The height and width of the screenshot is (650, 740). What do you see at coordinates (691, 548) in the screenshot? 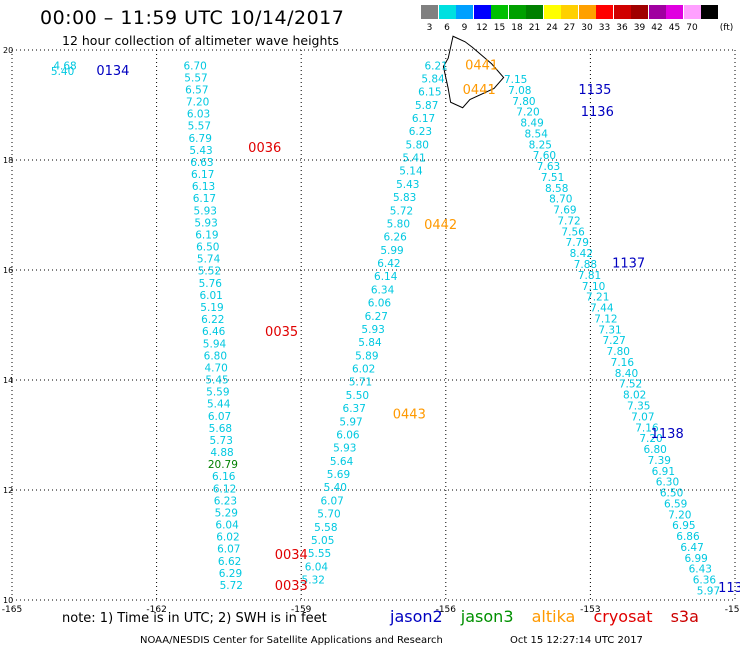
I see `wave-height-value: 6.47` at bounding box center [691, 548].